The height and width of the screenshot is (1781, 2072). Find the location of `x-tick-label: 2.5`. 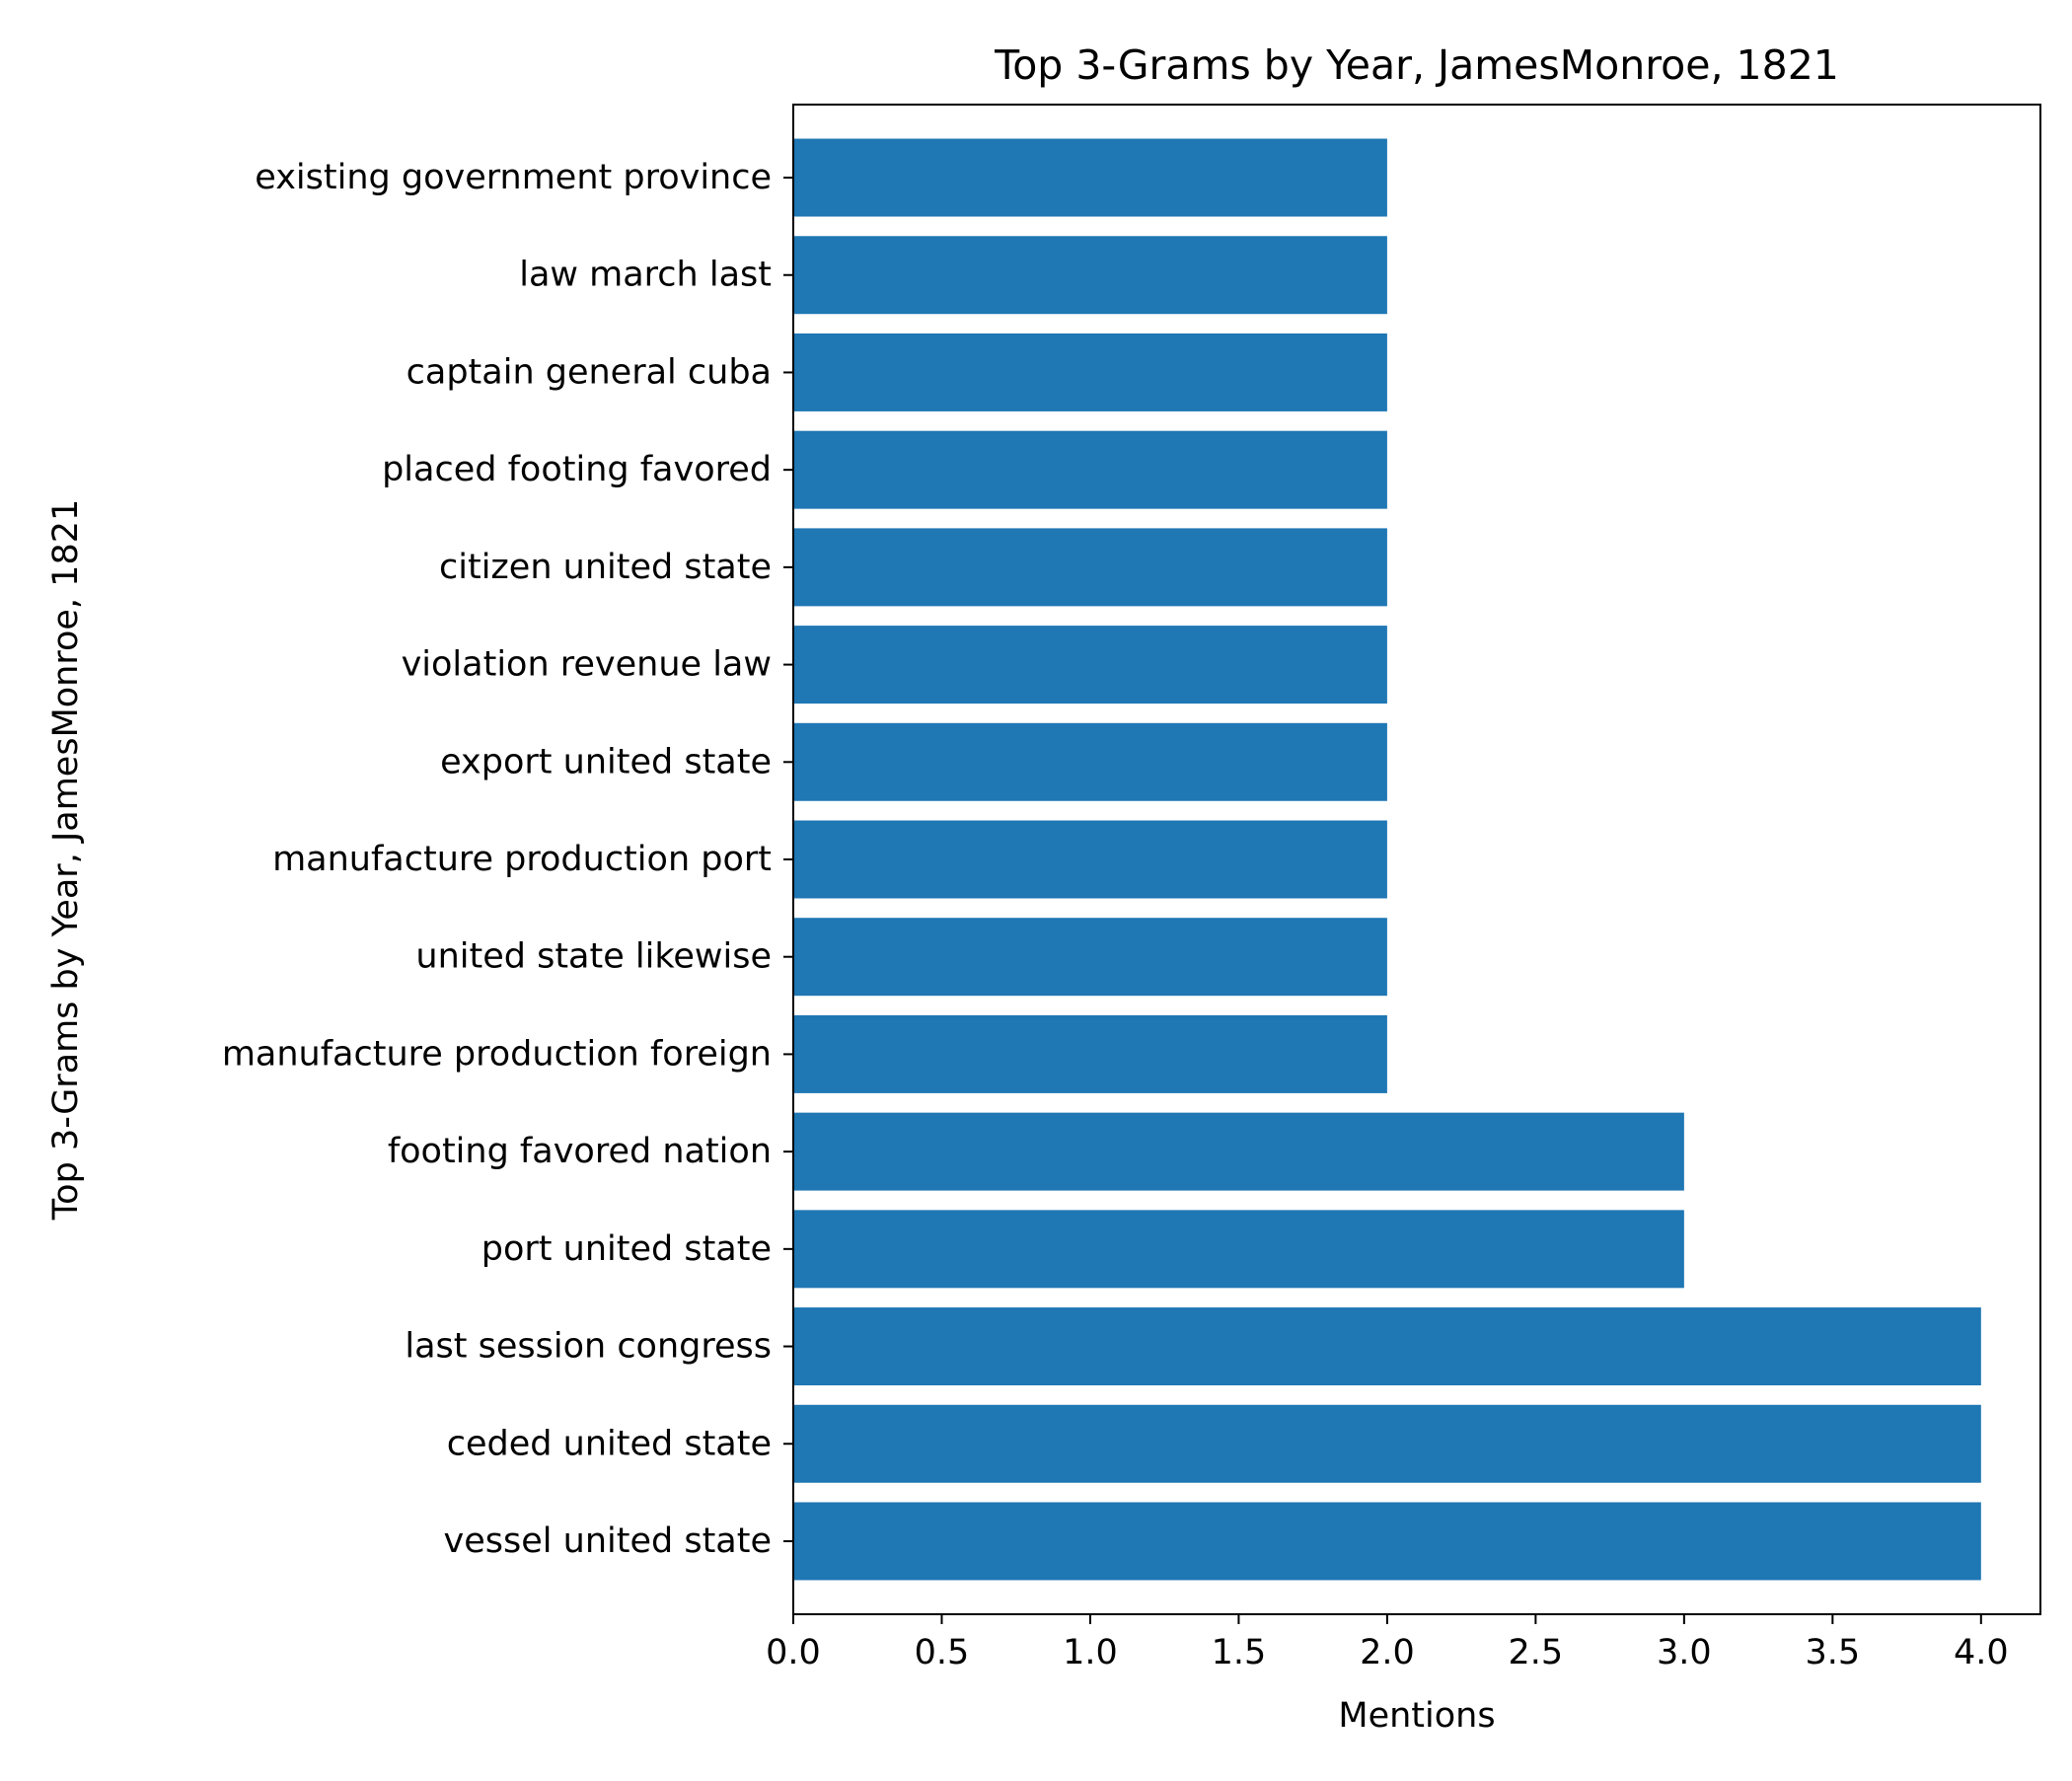

x-tick-label: 2.5 is located at coordinates (1536, 1652).